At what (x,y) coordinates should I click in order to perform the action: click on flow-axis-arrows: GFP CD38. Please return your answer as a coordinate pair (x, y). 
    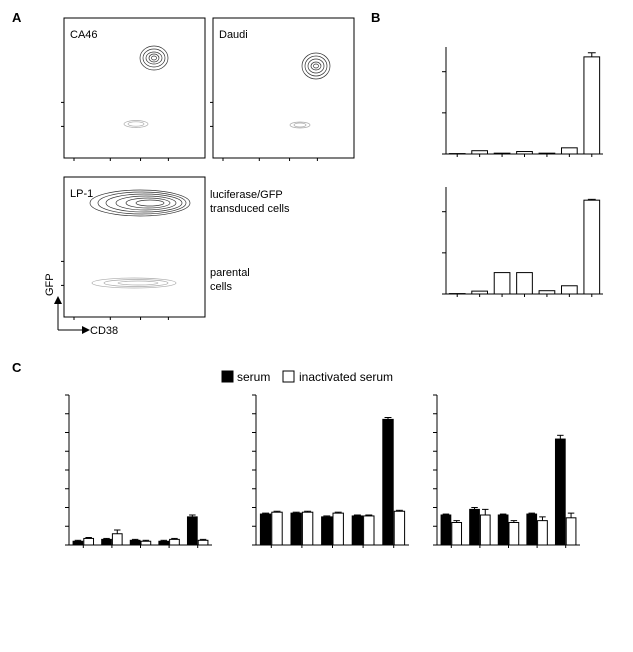
    Looking at the image, I should click on (81, 305).